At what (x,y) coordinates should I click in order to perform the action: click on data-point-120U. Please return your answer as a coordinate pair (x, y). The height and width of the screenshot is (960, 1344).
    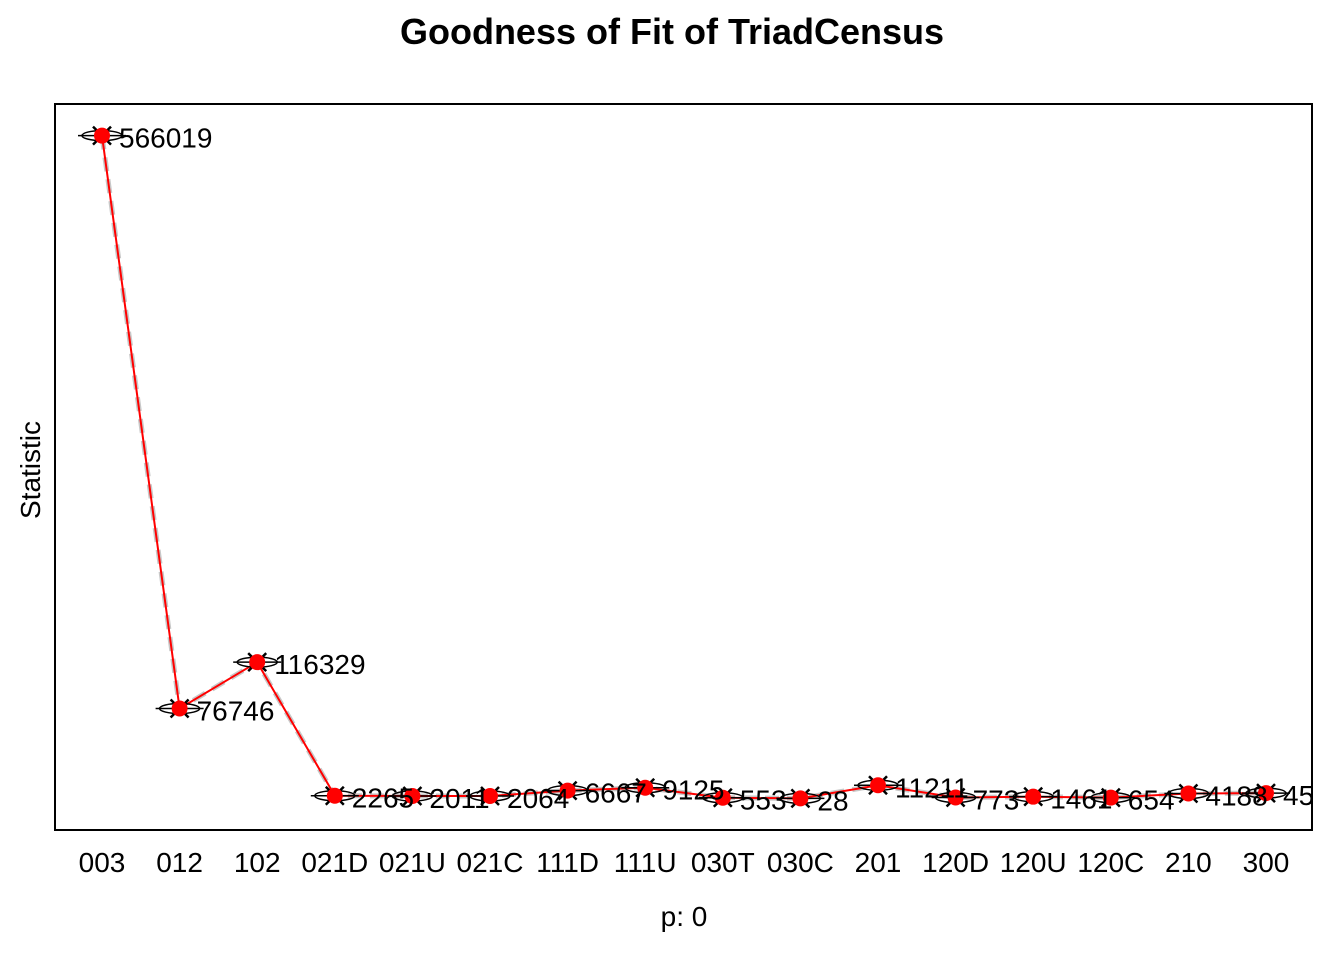
    Looking at the image, I should click on (1033, 796).